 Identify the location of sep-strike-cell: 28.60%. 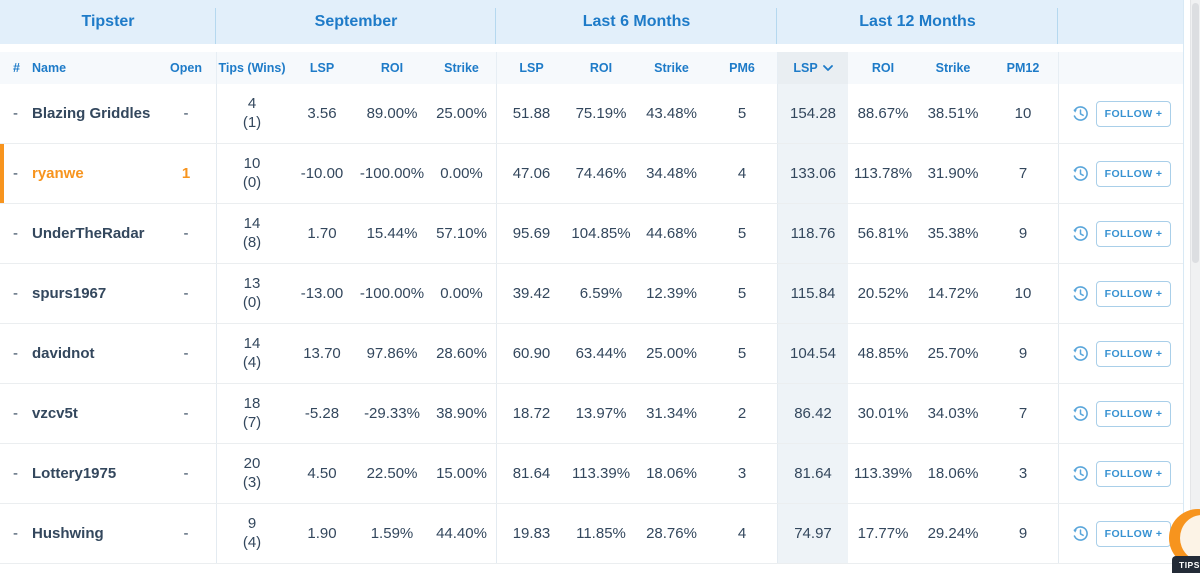
(461, 353).